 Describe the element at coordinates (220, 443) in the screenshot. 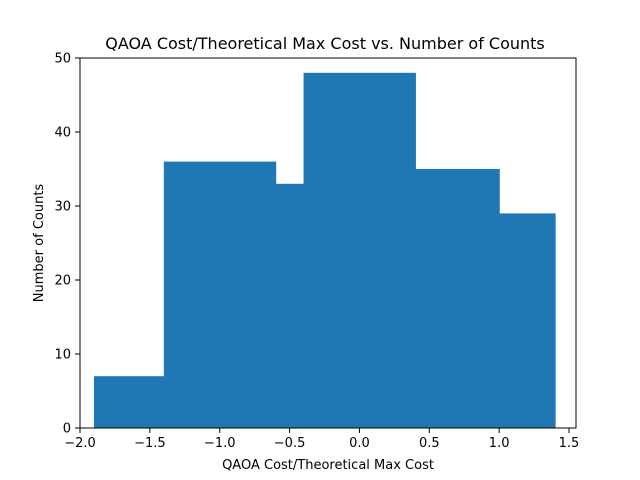

I see `x-tick-label: −1.0` at that location.